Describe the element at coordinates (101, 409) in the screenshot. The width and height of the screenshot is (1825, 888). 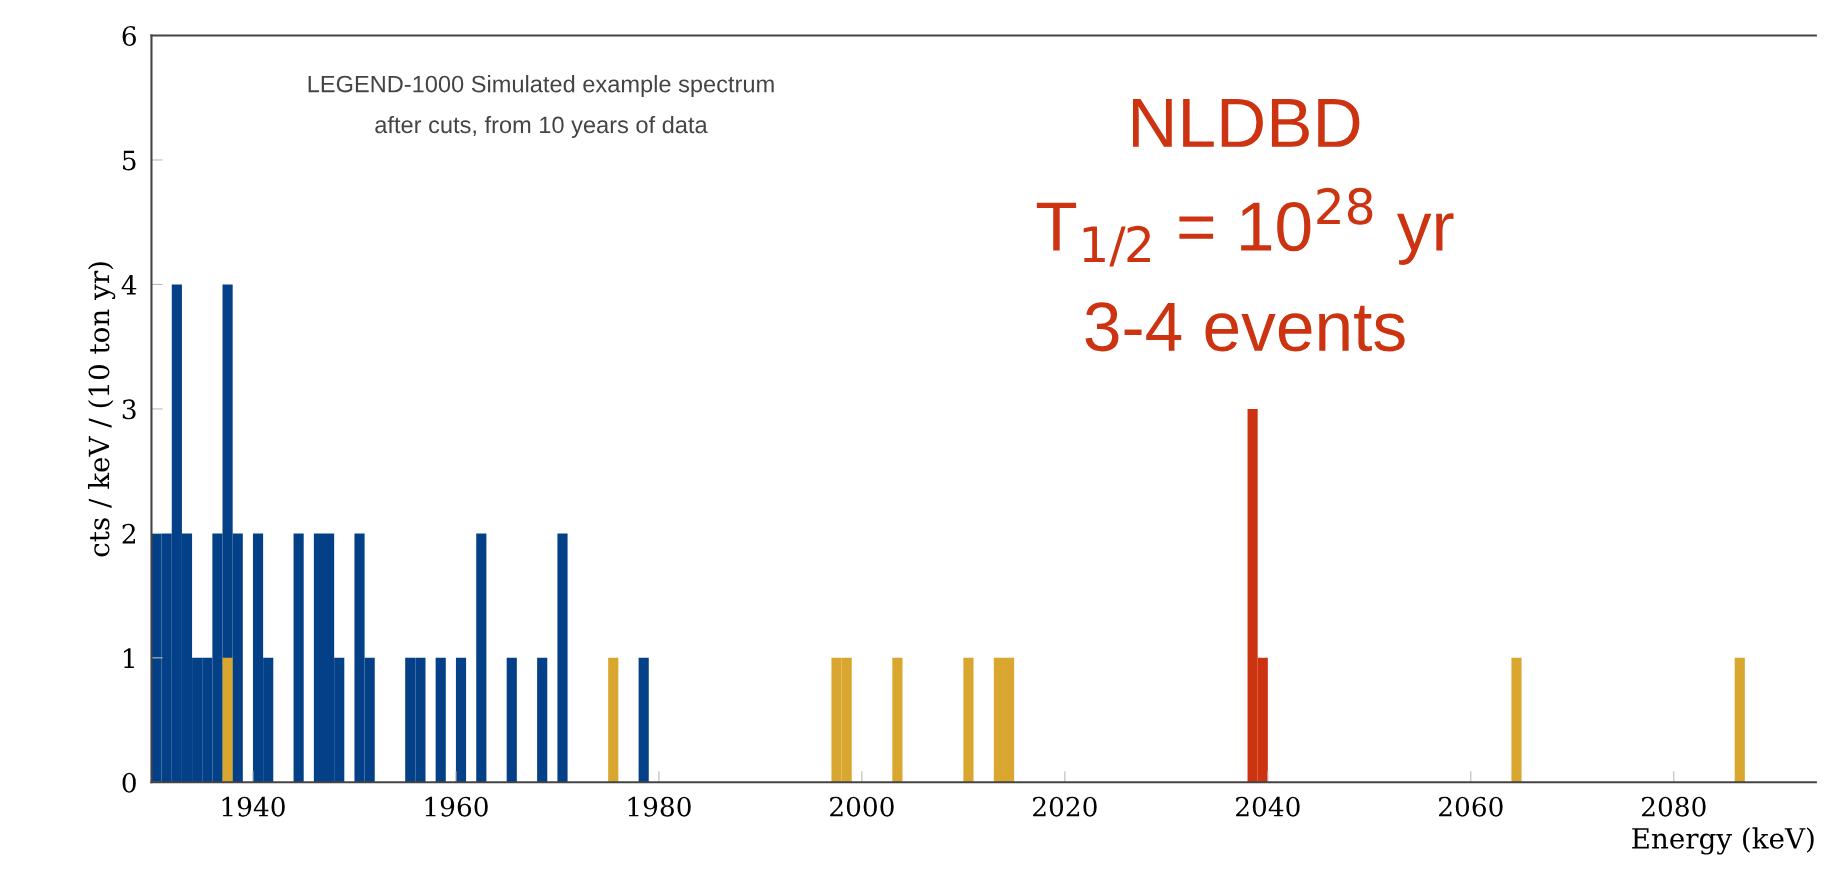
I see `y-axis-title: cts / keV / (10 ton yr)` at that location.